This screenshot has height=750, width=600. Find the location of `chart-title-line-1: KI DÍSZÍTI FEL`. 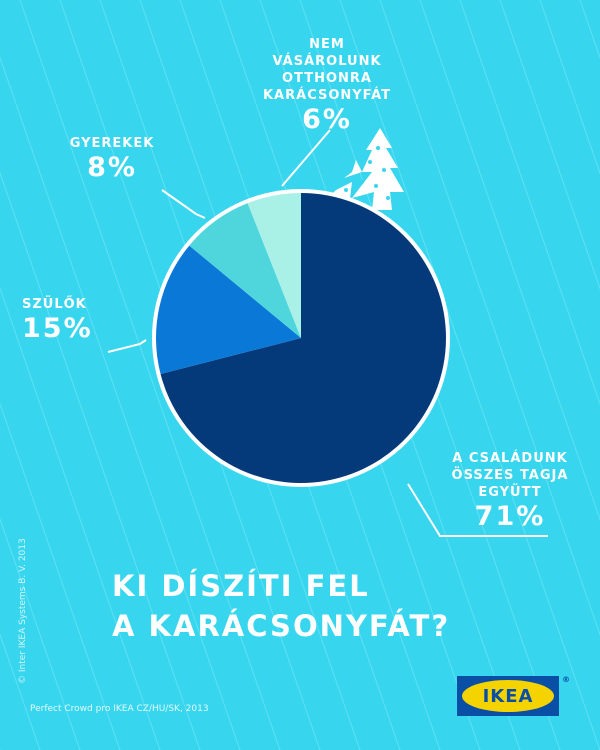

chart-title-line-1: KI DÍSZÍTI FEL is located at coordinates (241, 586).